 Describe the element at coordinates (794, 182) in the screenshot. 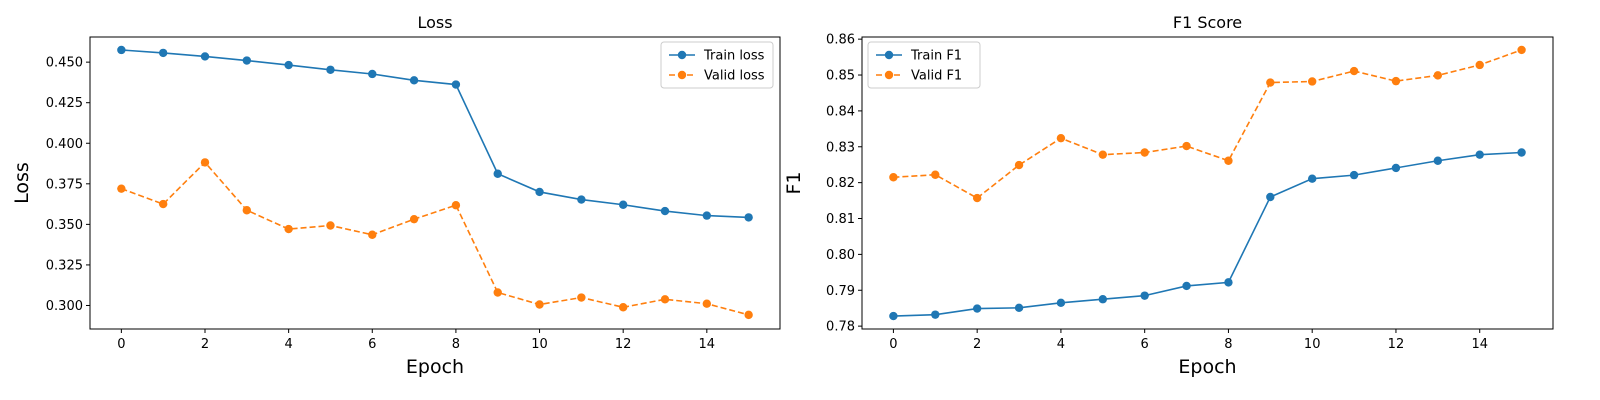

I see `f1-yaxis-label: F1` at that location.